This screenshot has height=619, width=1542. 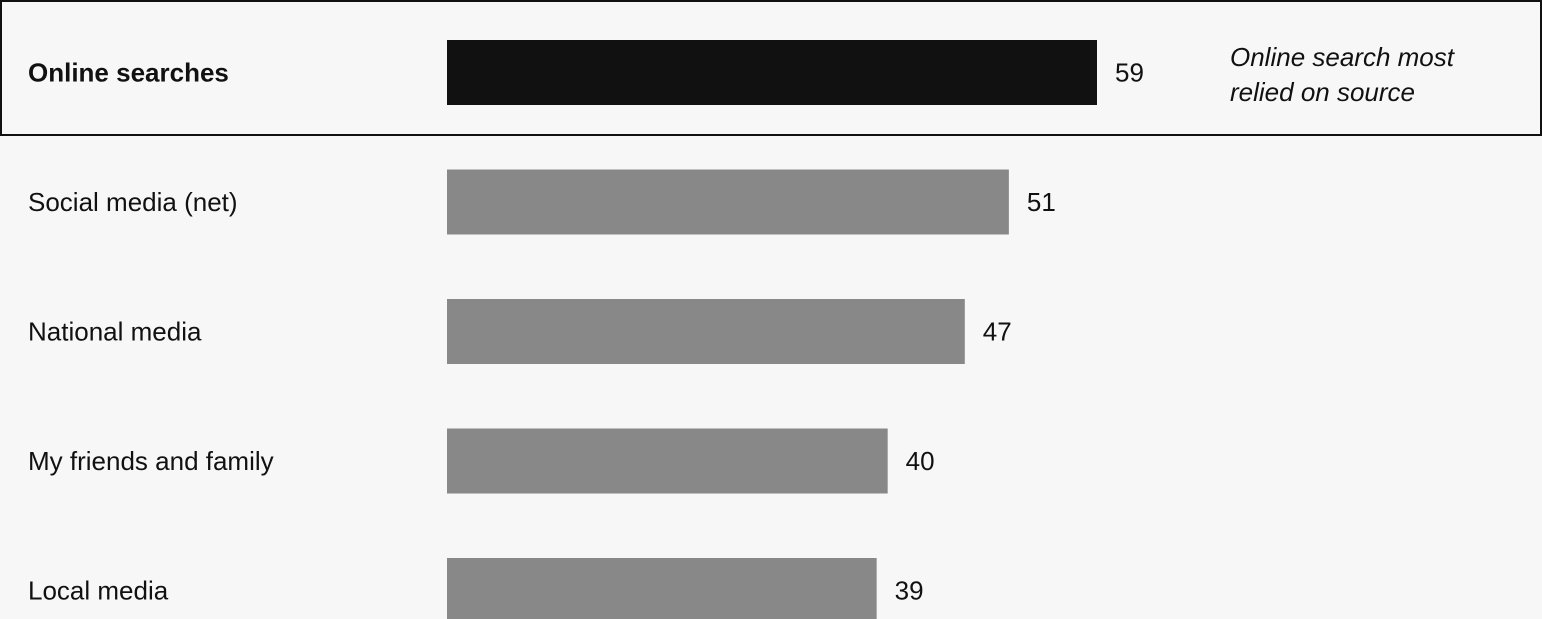 I want to click on bar-online-searches, so click(x=772, y=72).